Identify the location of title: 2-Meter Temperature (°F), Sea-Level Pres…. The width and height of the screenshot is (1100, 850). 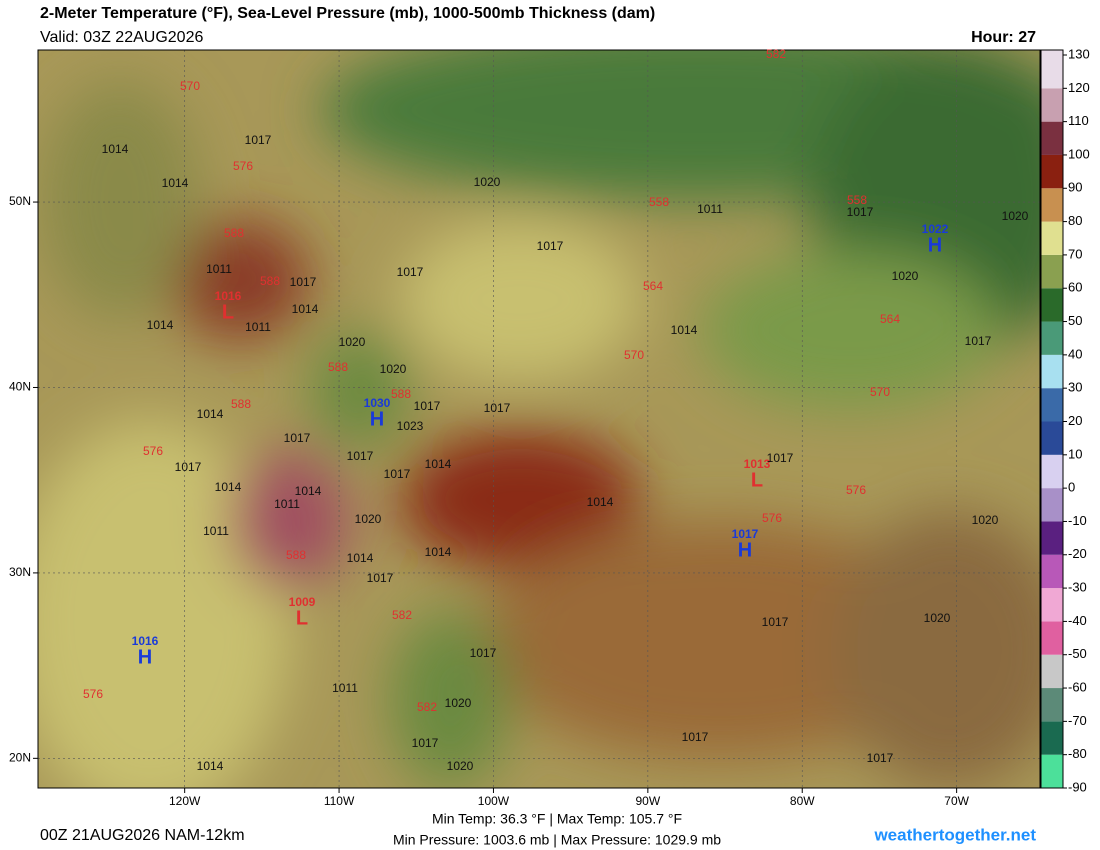
(347, 13).